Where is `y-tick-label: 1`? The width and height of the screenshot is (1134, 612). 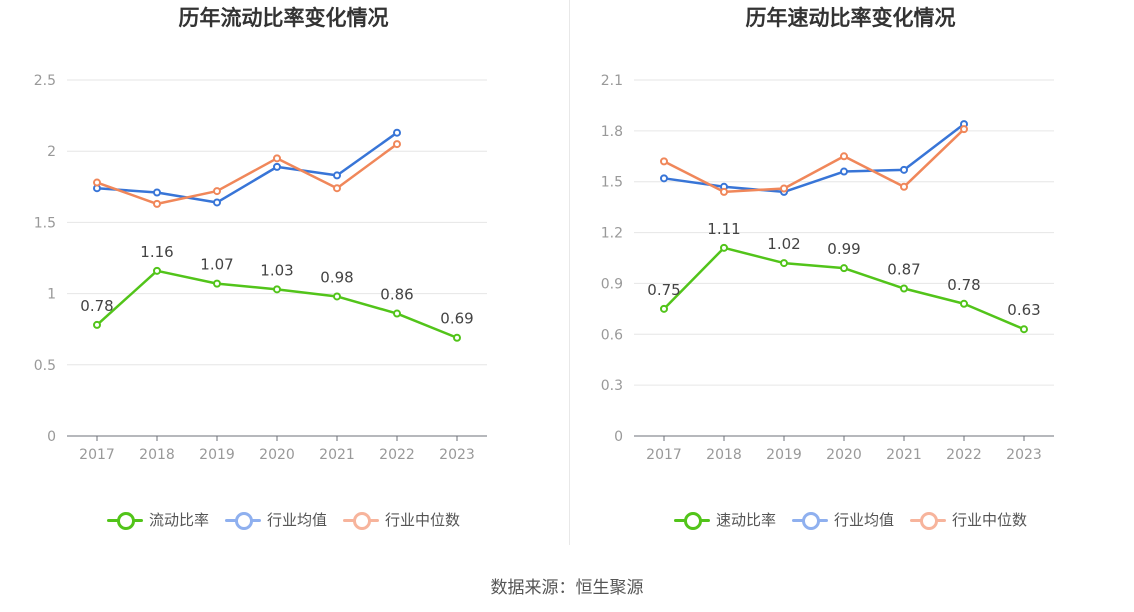
y-tick-label: 1 is located at coordinates (51, 295).